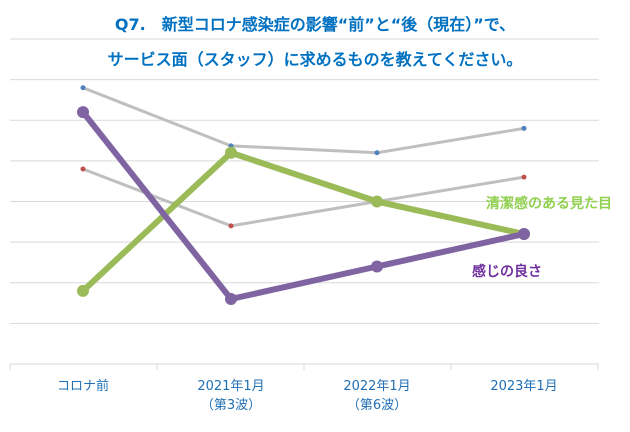  I want to click on chart-title: Q7. 新型コロナ感染症の影響“前”と“後（現在）”で、, so click(315, 24).